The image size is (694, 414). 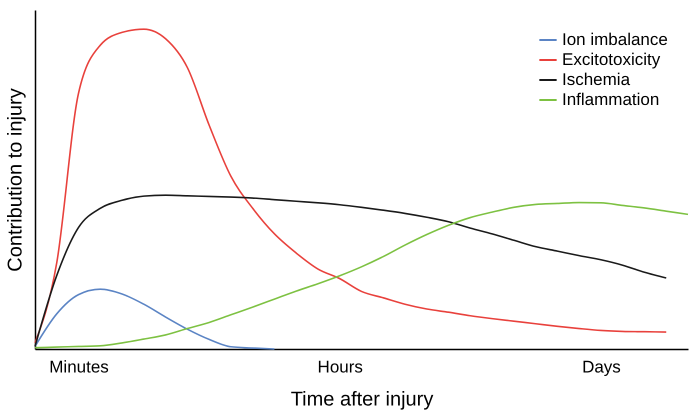 What do you see at coordinates (340, 367) in the screenshot?
I see `x-tick-label: Hours` at bounding box center [340, 367].